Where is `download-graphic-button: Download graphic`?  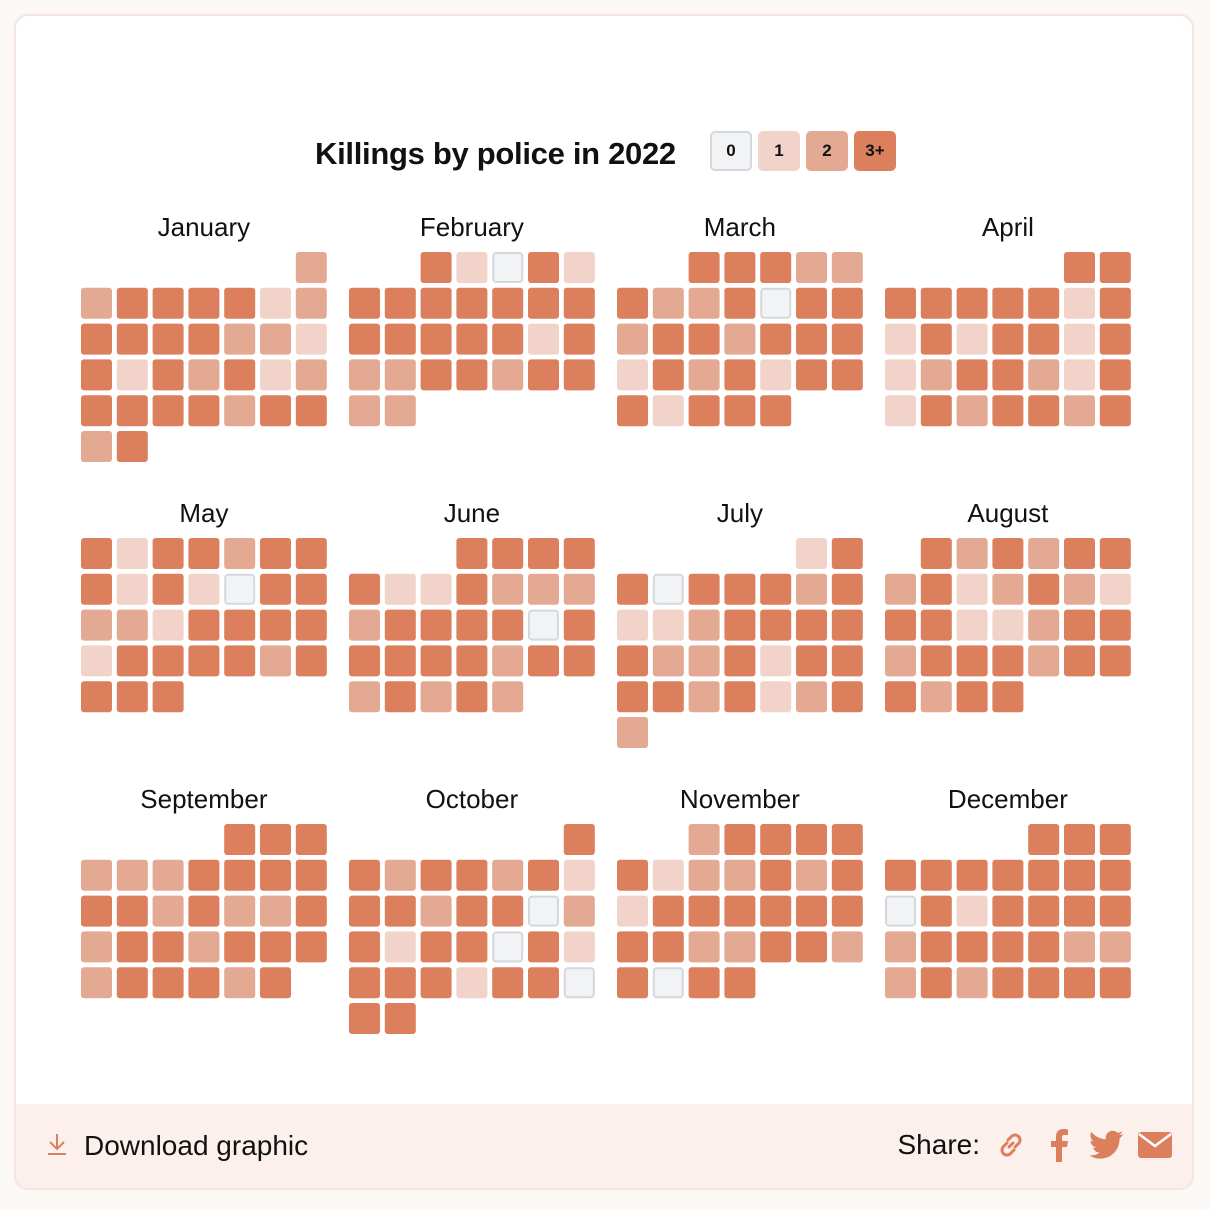
download-graphic-button: Download graphic is located at coordinates (177, 1146).